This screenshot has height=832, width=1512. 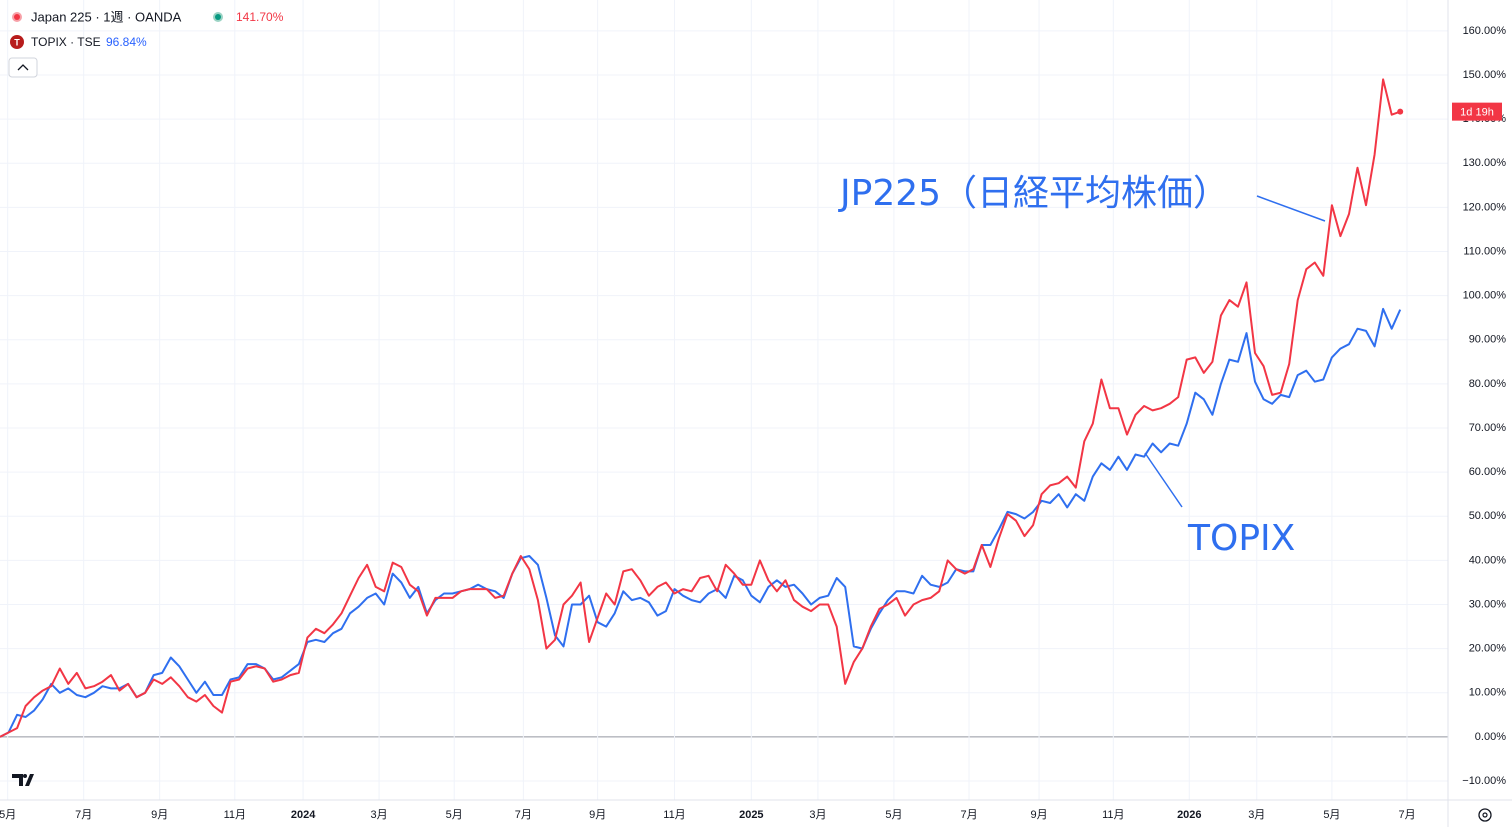 I want to click on y-tick-label: 100.00%, so click(x=1485, y=296).